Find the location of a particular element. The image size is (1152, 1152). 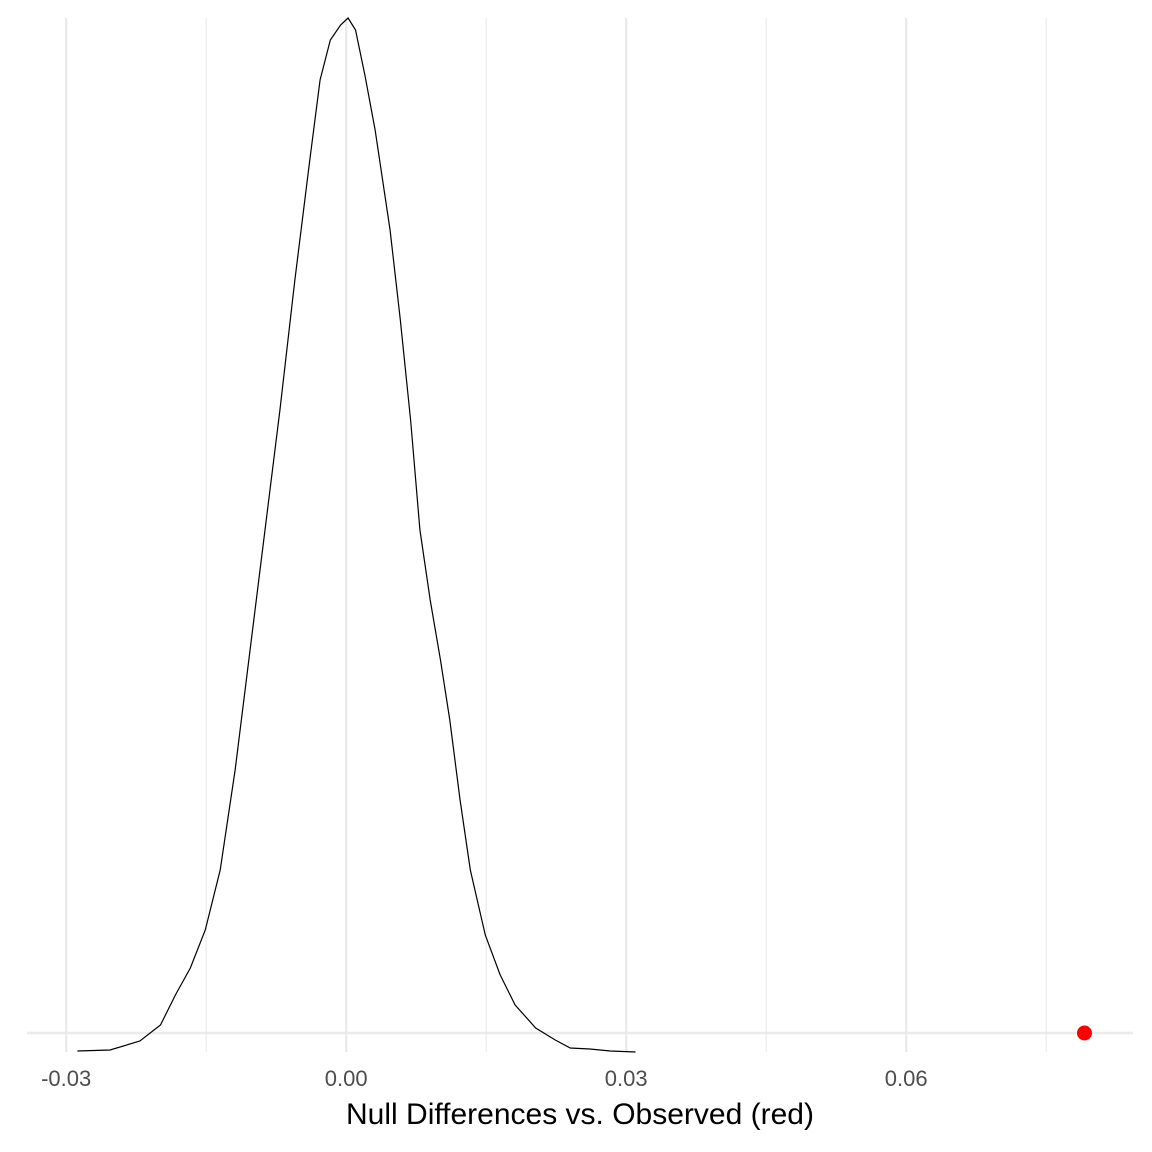

x-tick-label: -0.03 is located at coordinates (66, 1078).